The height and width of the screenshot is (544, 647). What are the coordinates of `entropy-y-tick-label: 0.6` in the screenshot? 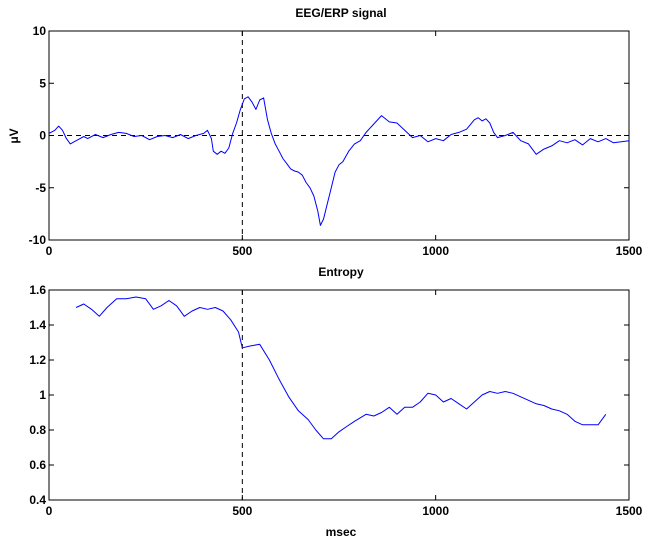 It's located at (37, 465).